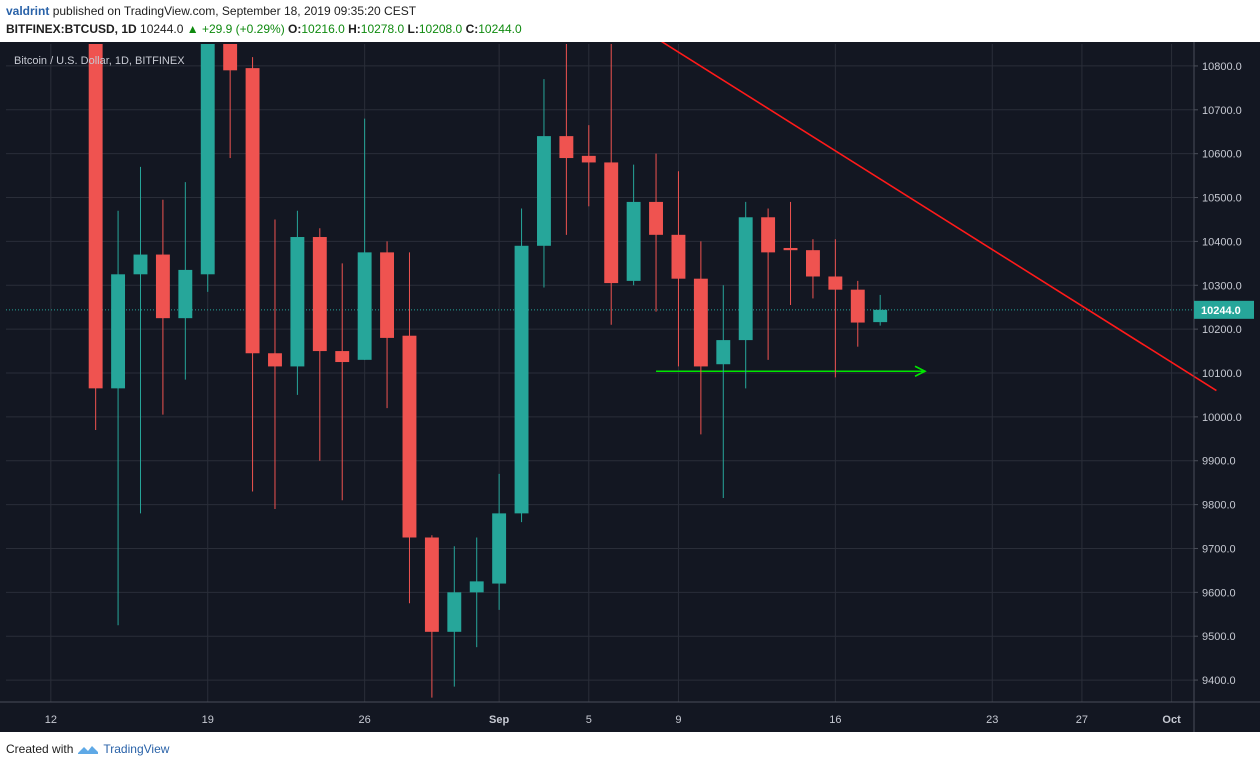 Image resolution: width=1260 pixels, height=768 pixels. What do you see at coordinates (71, 29) in the screenshot?
I see `symbol-label: BITFINEX:BTCUSD, 1D` at bounding box center [71, 29].